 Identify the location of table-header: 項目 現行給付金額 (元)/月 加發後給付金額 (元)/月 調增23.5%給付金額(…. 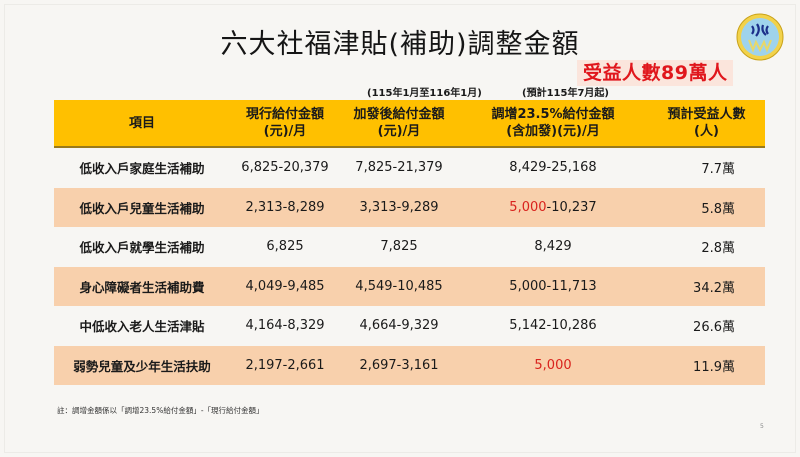
(409, 124).